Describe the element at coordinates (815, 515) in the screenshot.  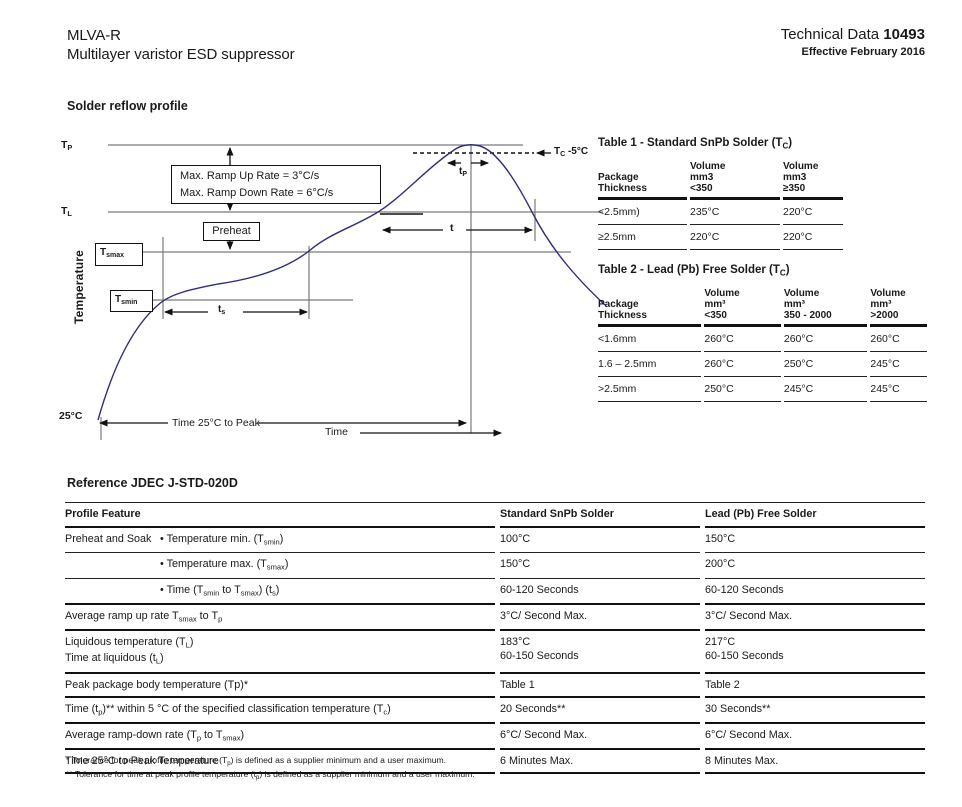
I see `jedec-header-pb-free: Lead (Pb) Free Solder` at that location.